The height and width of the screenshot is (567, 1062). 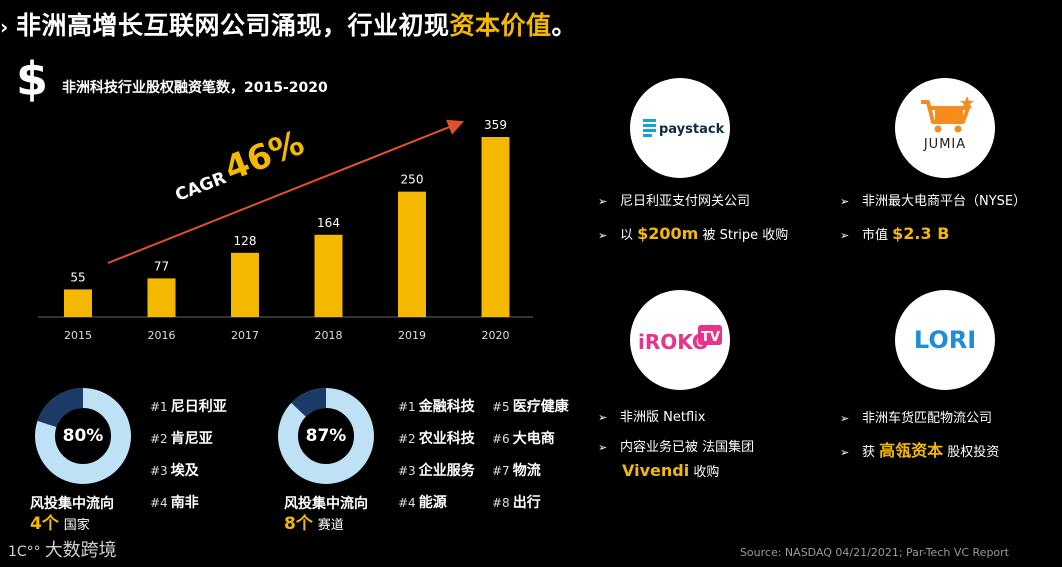 I want to click on bar-2018, so click(x=328, y=275).